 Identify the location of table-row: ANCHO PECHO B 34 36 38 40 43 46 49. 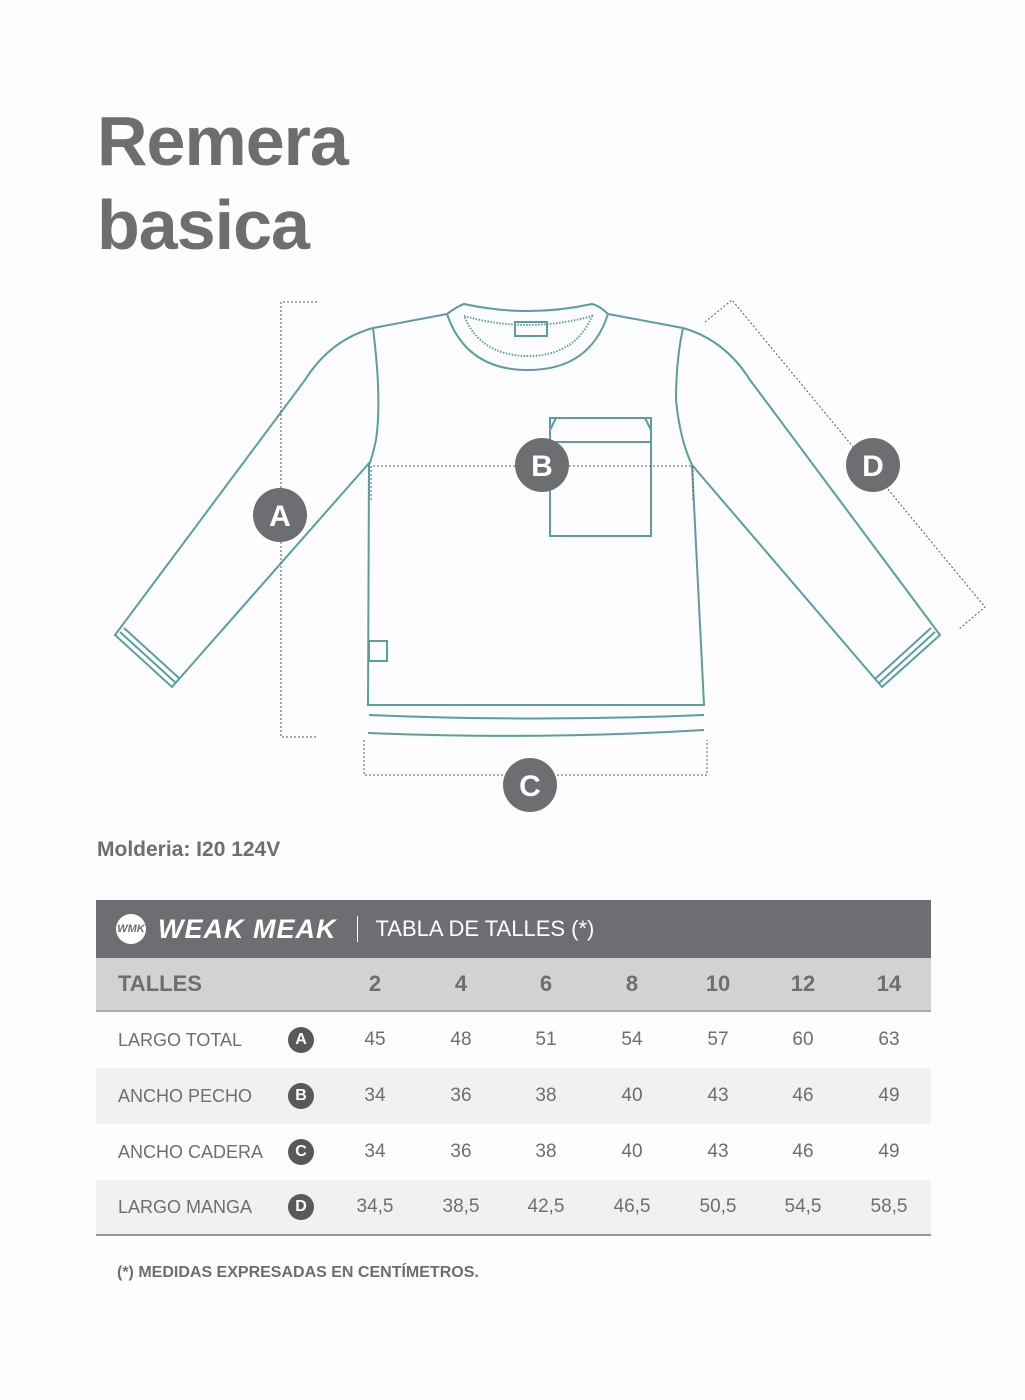
(513, 1096).